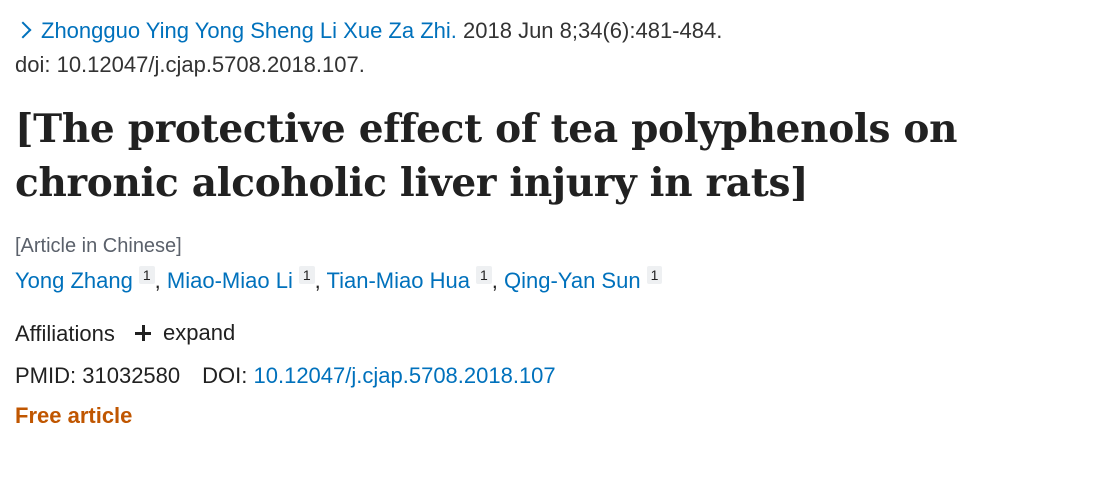  What do you see at coordinates (229, 280) in the screenshot?
I see `author-link: Miao-Miao Li` at bounding box center [229, 280].